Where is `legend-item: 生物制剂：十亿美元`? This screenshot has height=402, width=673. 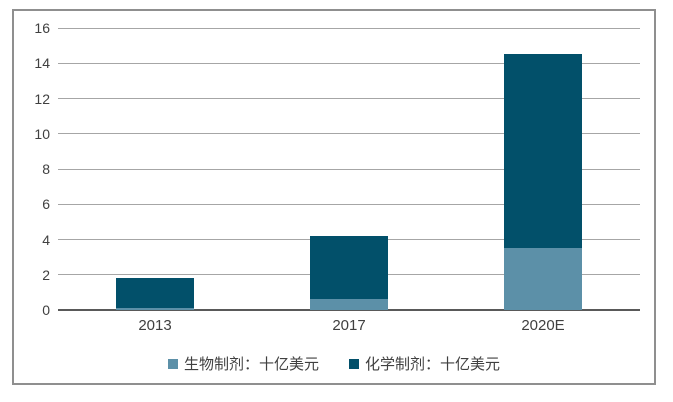
legend-item: 生物制剂：十亿美元 is located at coordinates (243, 363).